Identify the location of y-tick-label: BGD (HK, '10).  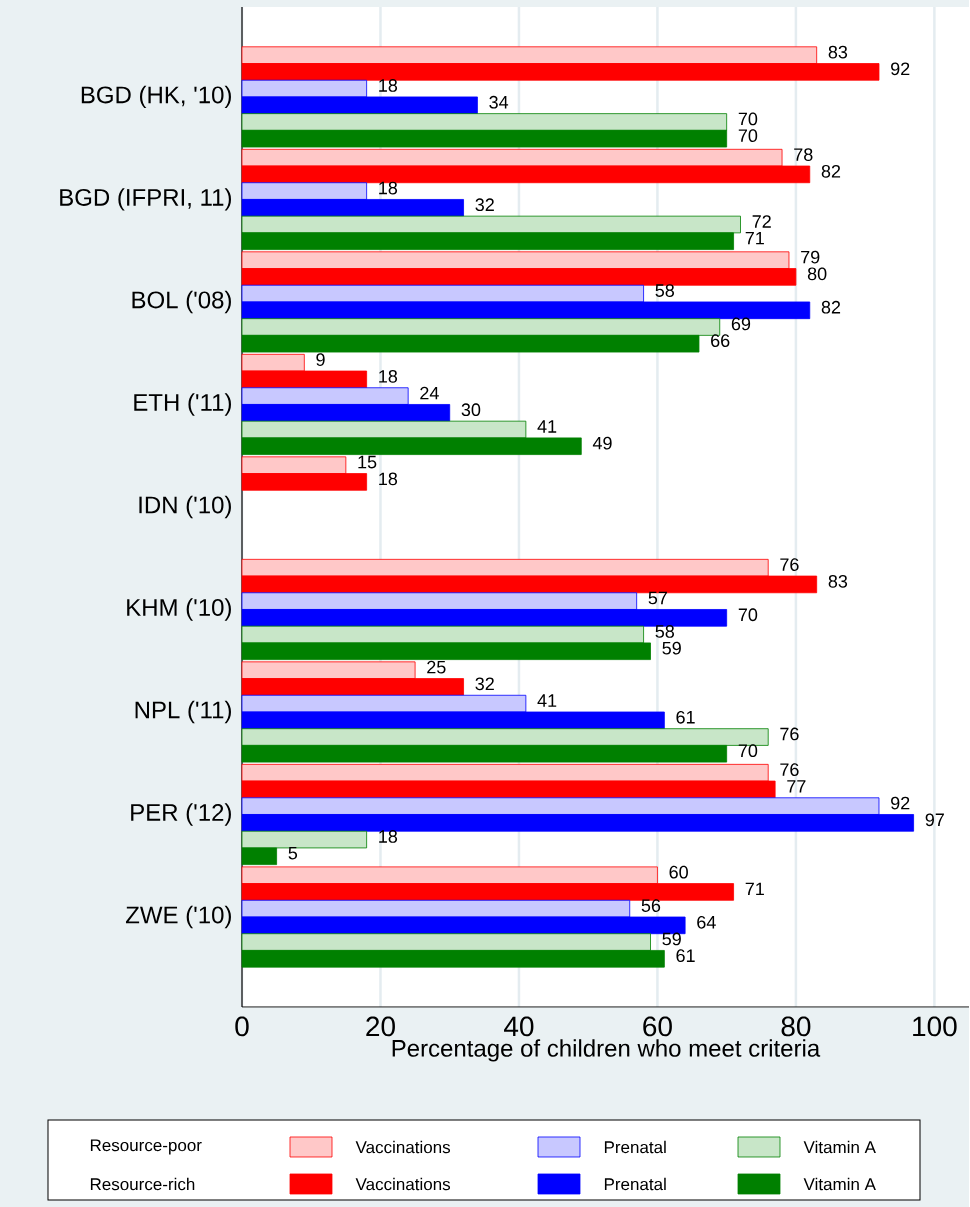
(157, 97).